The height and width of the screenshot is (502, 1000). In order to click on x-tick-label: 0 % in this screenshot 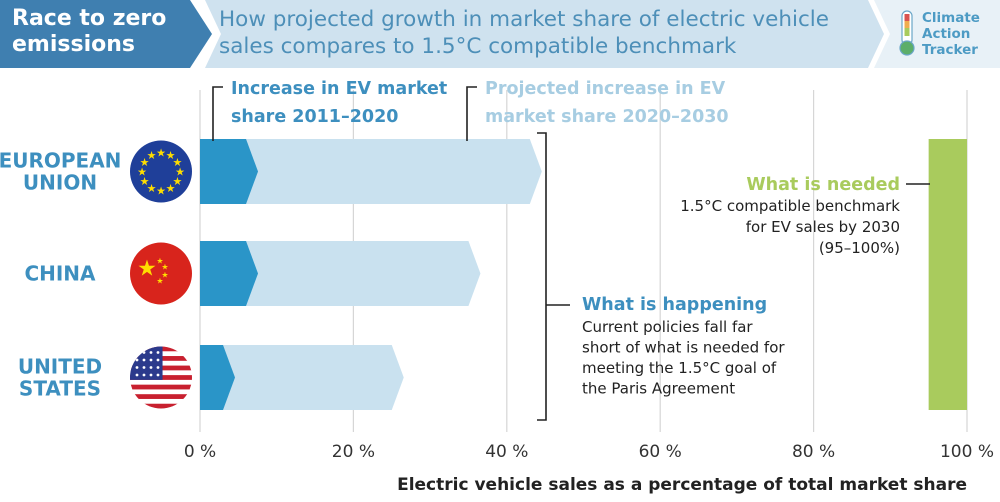, I will do `click(200, 452)`.